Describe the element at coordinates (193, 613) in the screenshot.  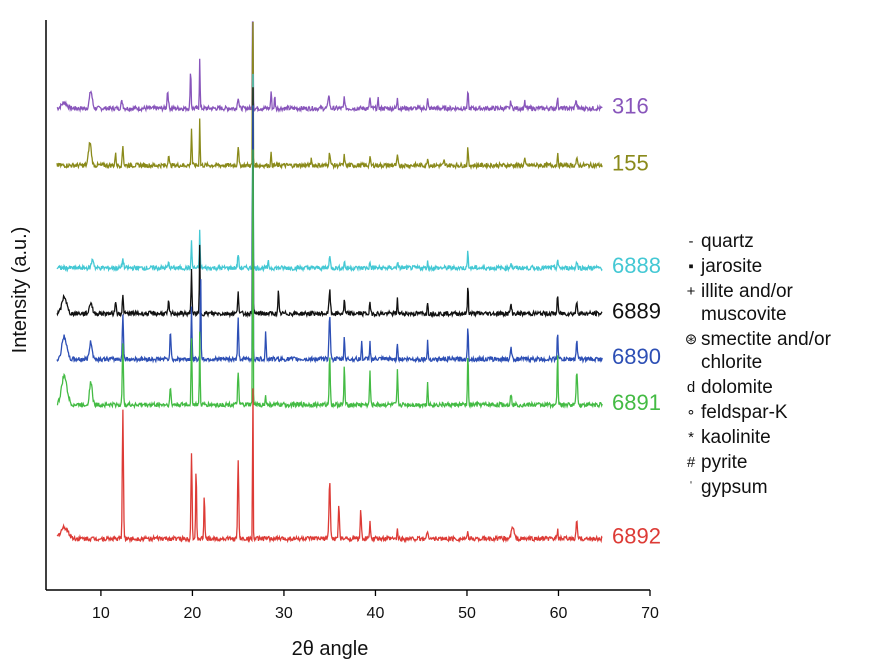
I see `x-tick-label: 20` at that location.